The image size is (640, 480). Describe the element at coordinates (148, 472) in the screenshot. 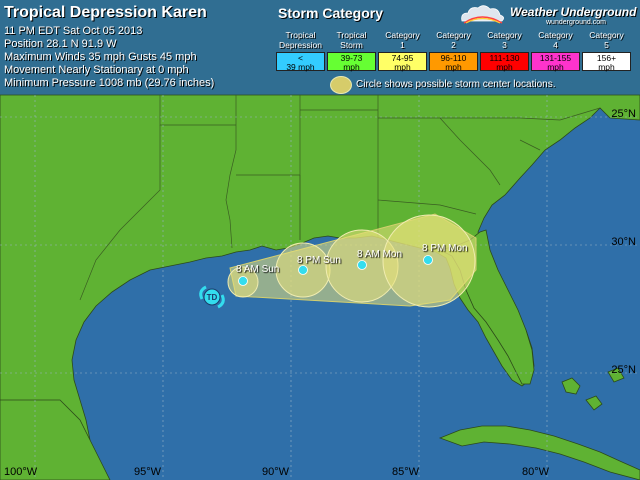

I see `lon-label-95: 95°W` at that location.